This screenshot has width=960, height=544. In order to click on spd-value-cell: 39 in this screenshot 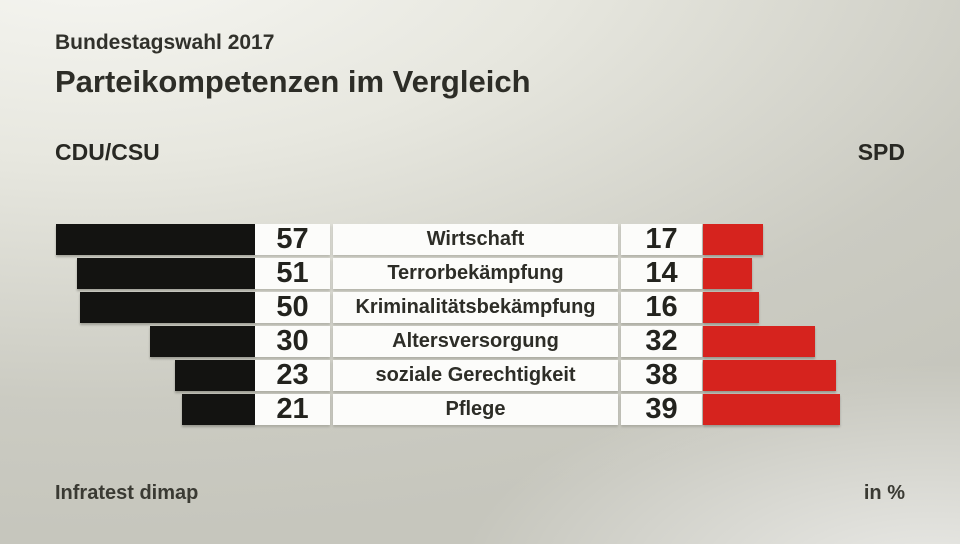, I will do `click(661, 409)`.